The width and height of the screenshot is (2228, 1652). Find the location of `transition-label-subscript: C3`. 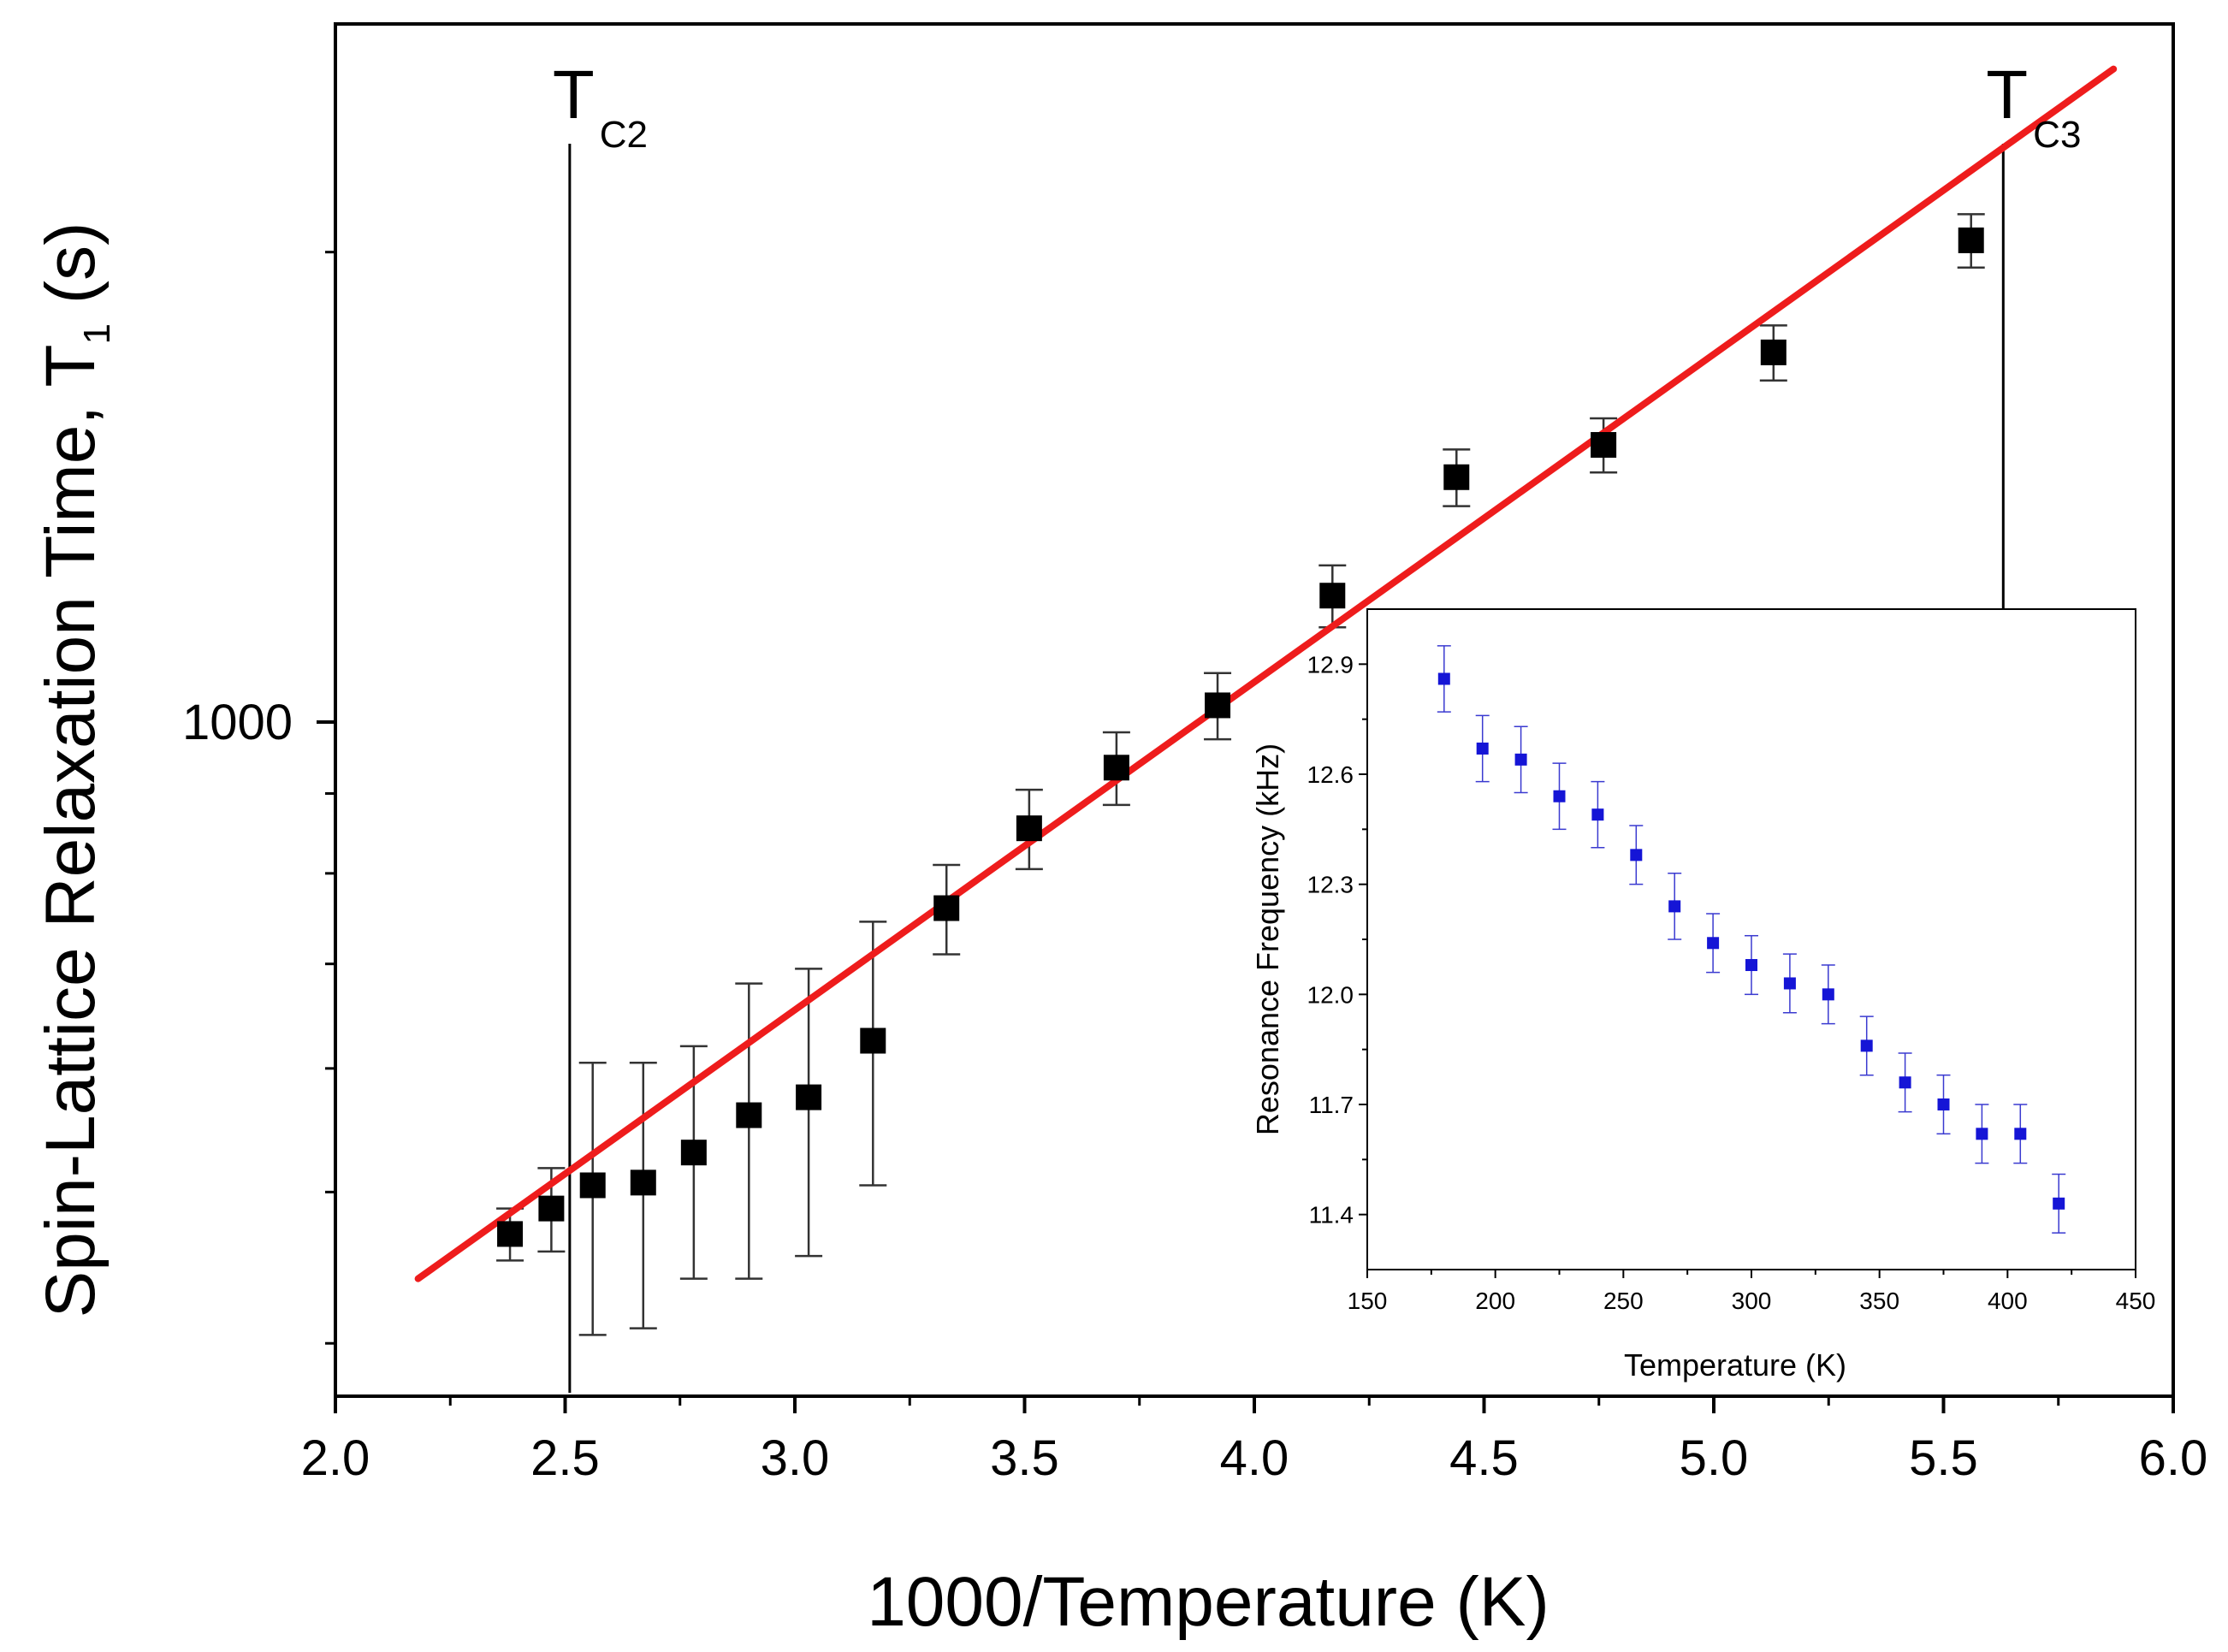

transition-label-subscript: C3 is located at coordinates (2057, 135).